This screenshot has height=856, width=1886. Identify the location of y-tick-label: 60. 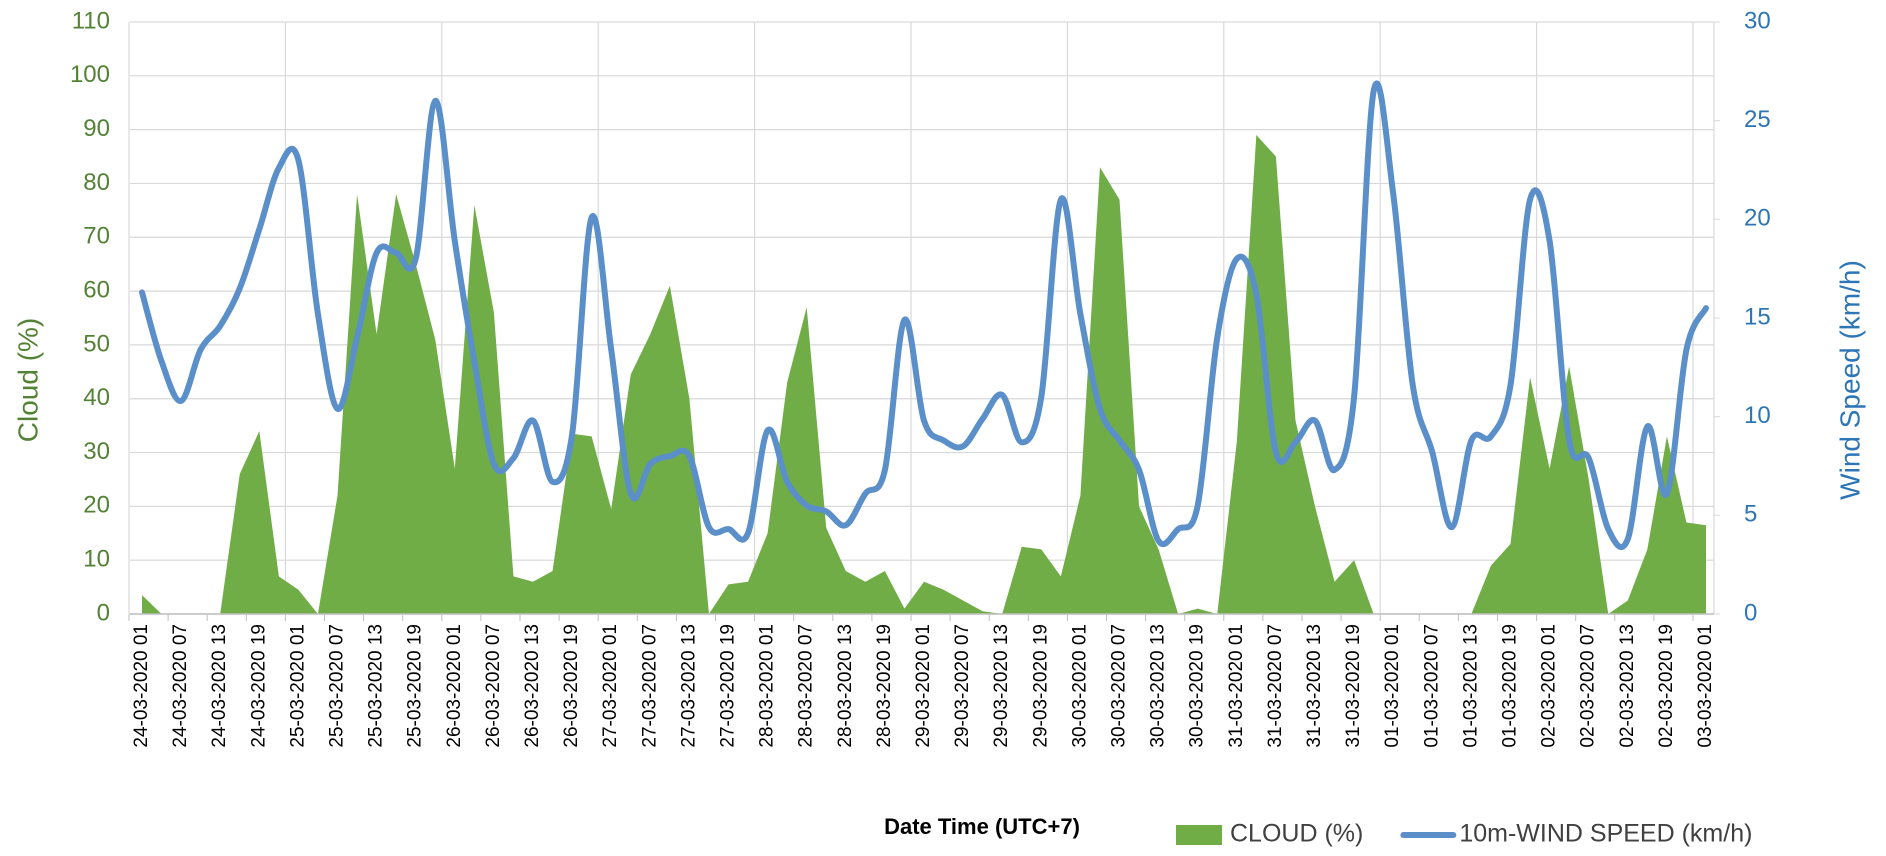
(96, 289).